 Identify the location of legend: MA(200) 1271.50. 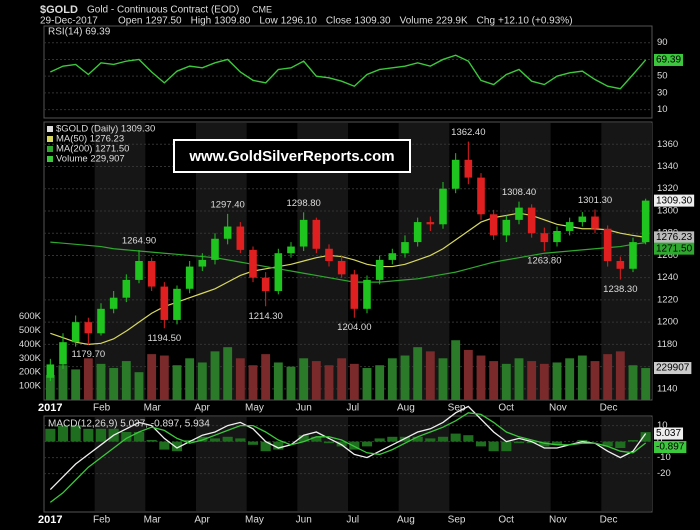
(92, 149).